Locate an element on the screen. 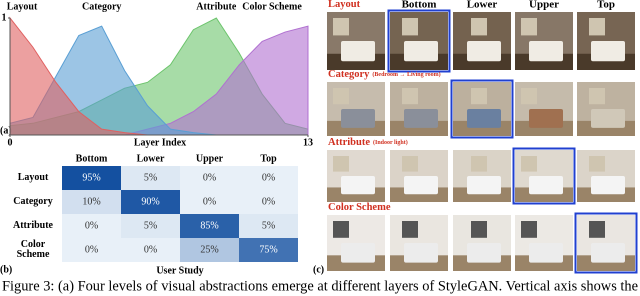 The height and width of the screenshot is (296, 640). row-header-box: Color Scheme is located at coordinates (33, 249).